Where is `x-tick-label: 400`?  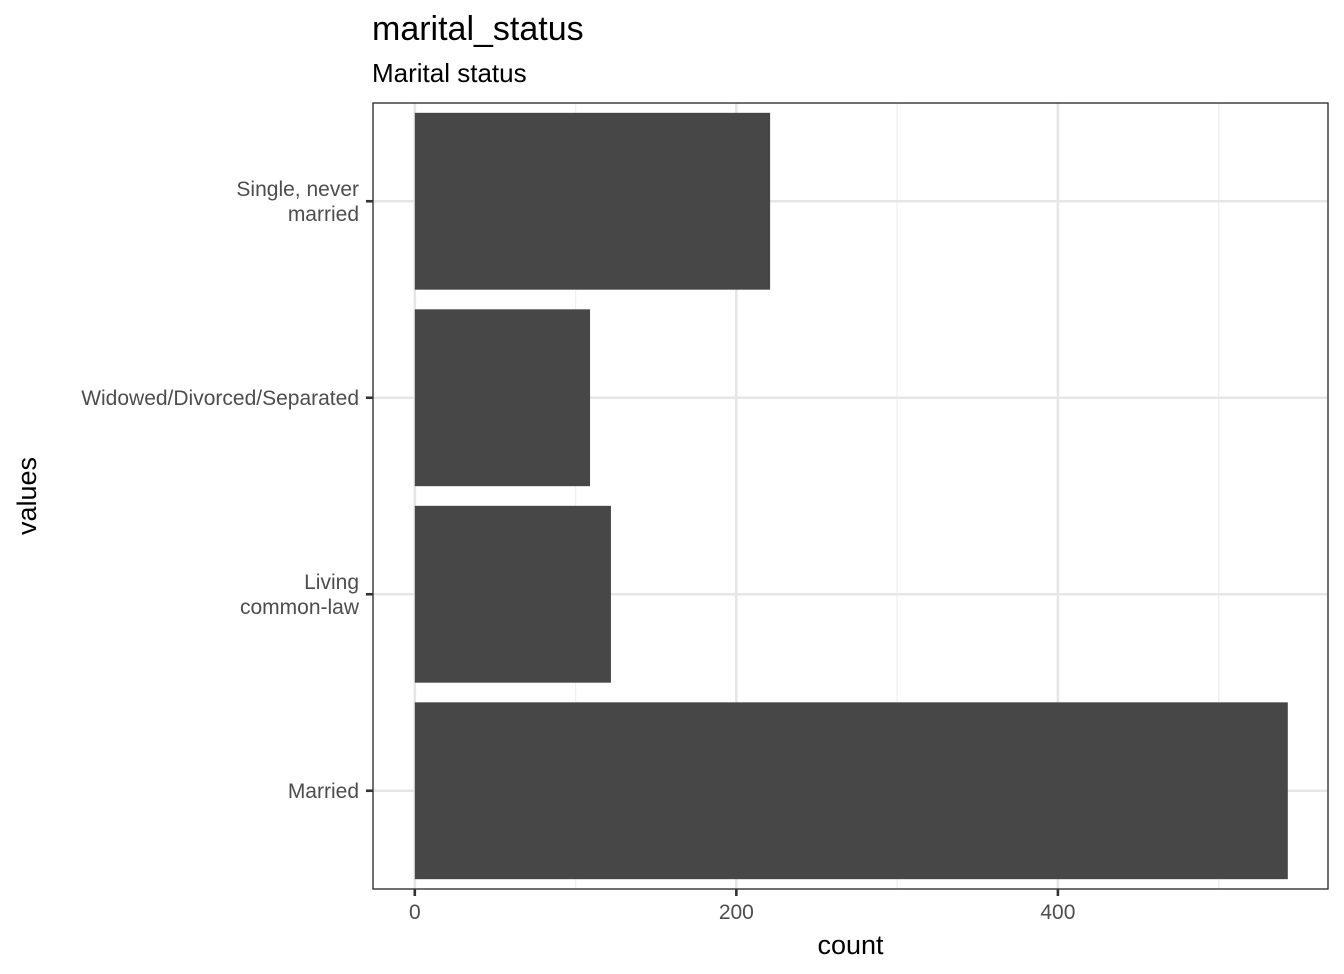 x-tick-label: 400 is located at coordinates (1057, 912).